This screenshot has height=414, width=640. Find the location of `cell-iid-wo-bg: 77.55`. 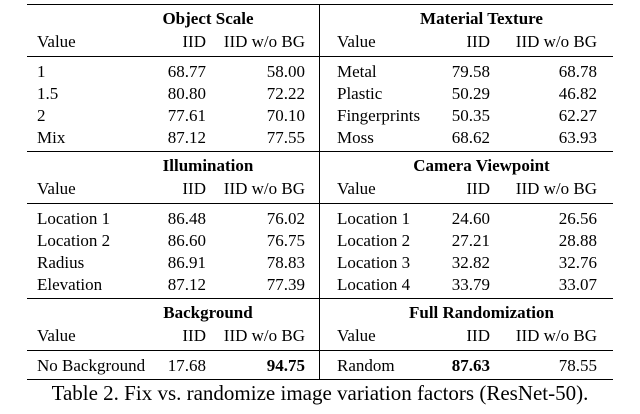

cell-iid-wo-bg: 77.55 is located at coordinates (285, 137).